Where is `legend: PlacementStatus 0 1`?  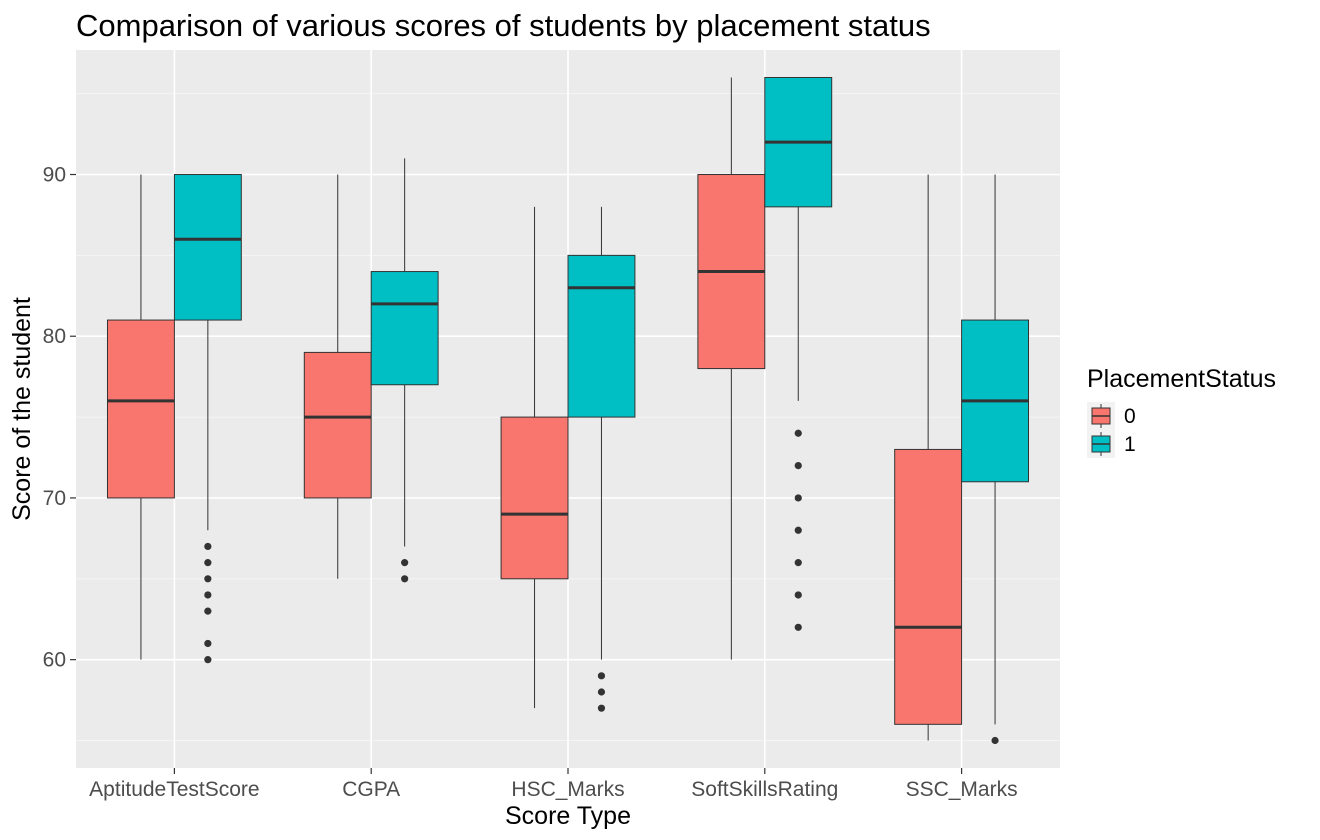 legend: PlacementStatus 0 1 is located at coordinates (1181, 411).